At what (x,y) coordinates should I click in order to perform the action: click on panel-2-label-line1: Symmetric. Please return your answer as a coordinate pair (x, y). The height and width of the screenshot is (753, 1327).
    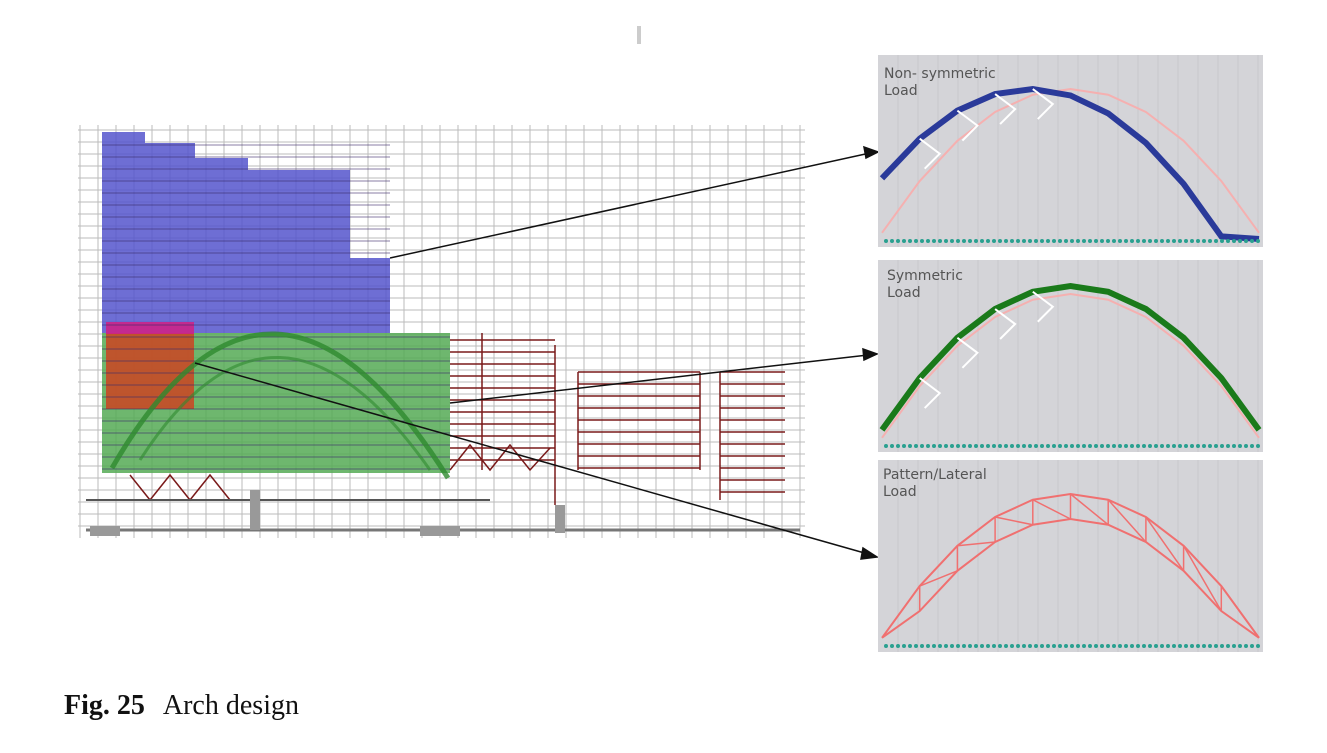
    Looking at the image, I should click on (925, 276).